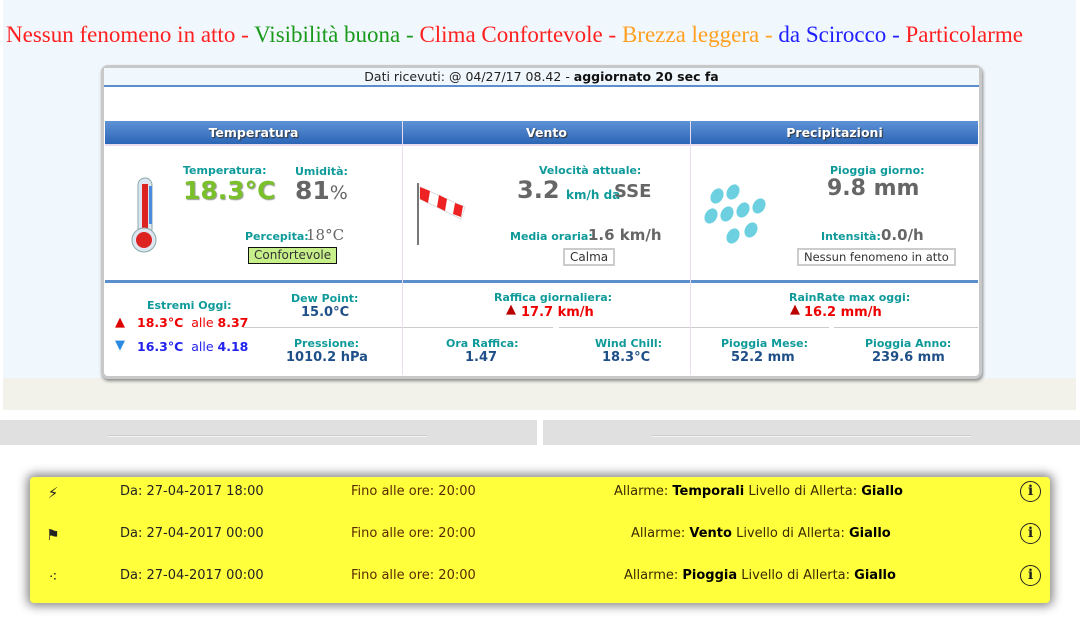 Image resolution: width=1082 pixels, height=627 pixels. What do you see at coordinates (589, 257) in the screenshot?
I see `wind-state-badge: Calma` at bounding box center [589, 257].